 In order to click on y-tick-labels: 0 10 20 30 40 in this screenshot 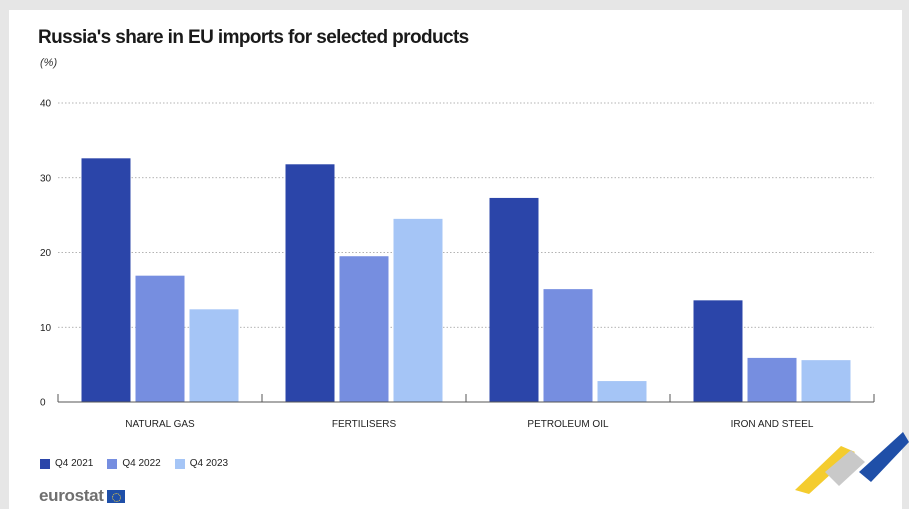, I will do `click(46, 254)`.